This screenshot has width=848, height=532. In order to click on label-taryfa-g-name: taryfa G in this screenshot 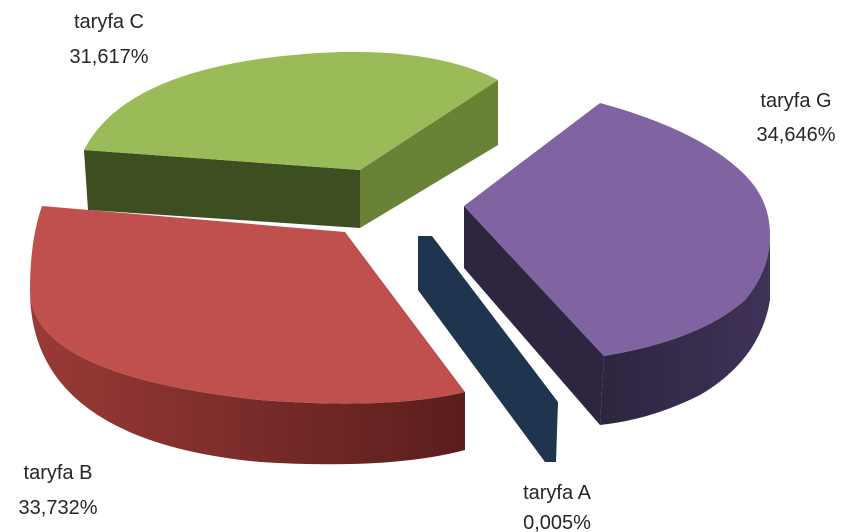, I will do `click(795, 101)`.